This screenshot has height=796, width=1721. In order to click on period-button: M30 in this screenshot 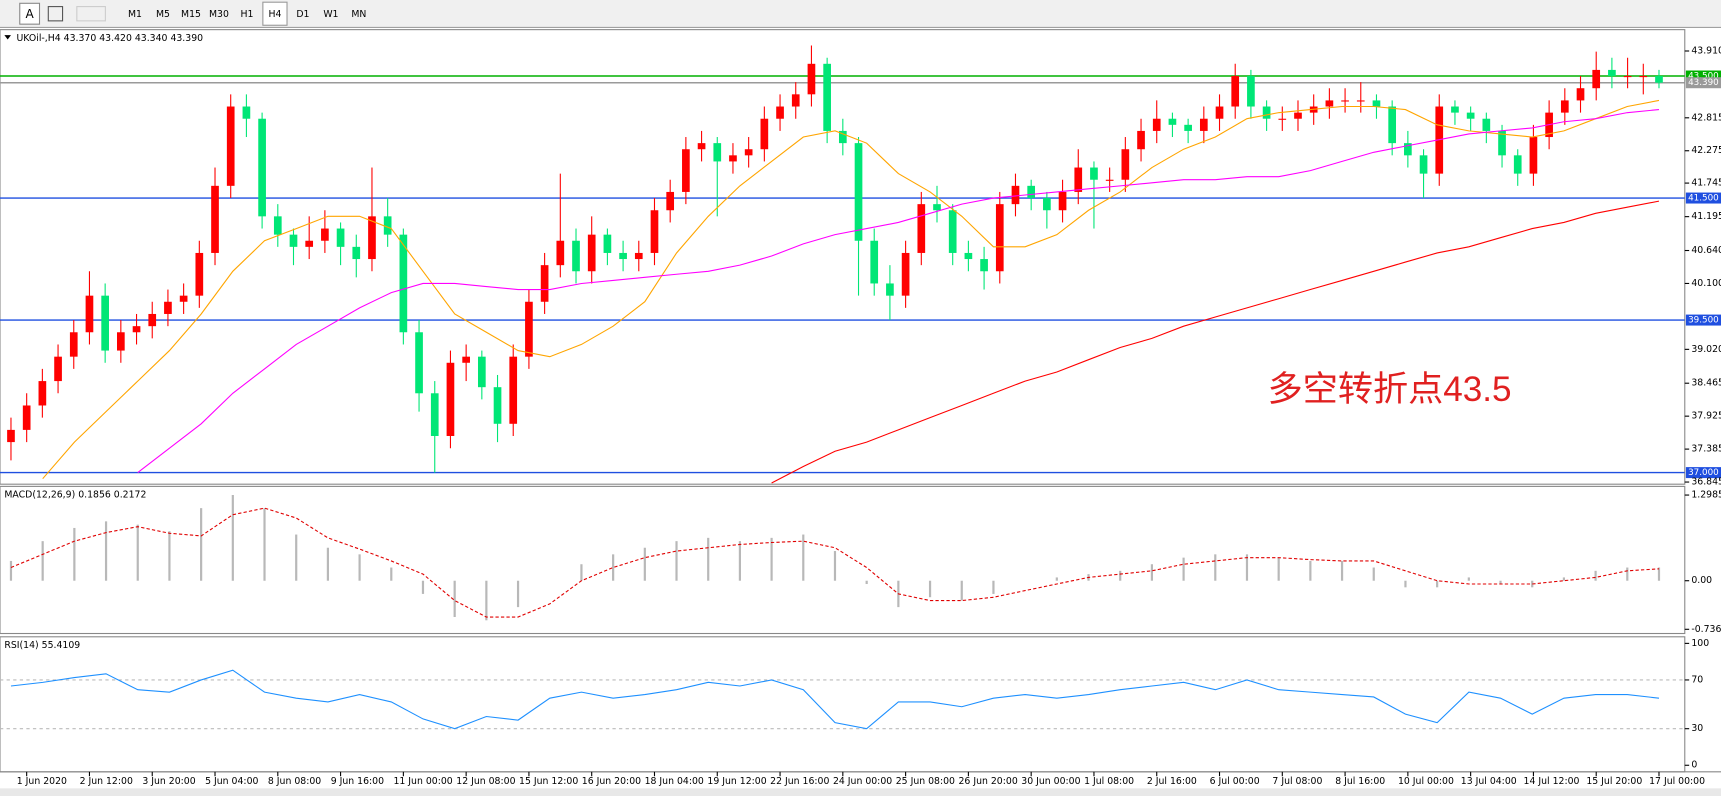, I will do `click(219, 14)`.